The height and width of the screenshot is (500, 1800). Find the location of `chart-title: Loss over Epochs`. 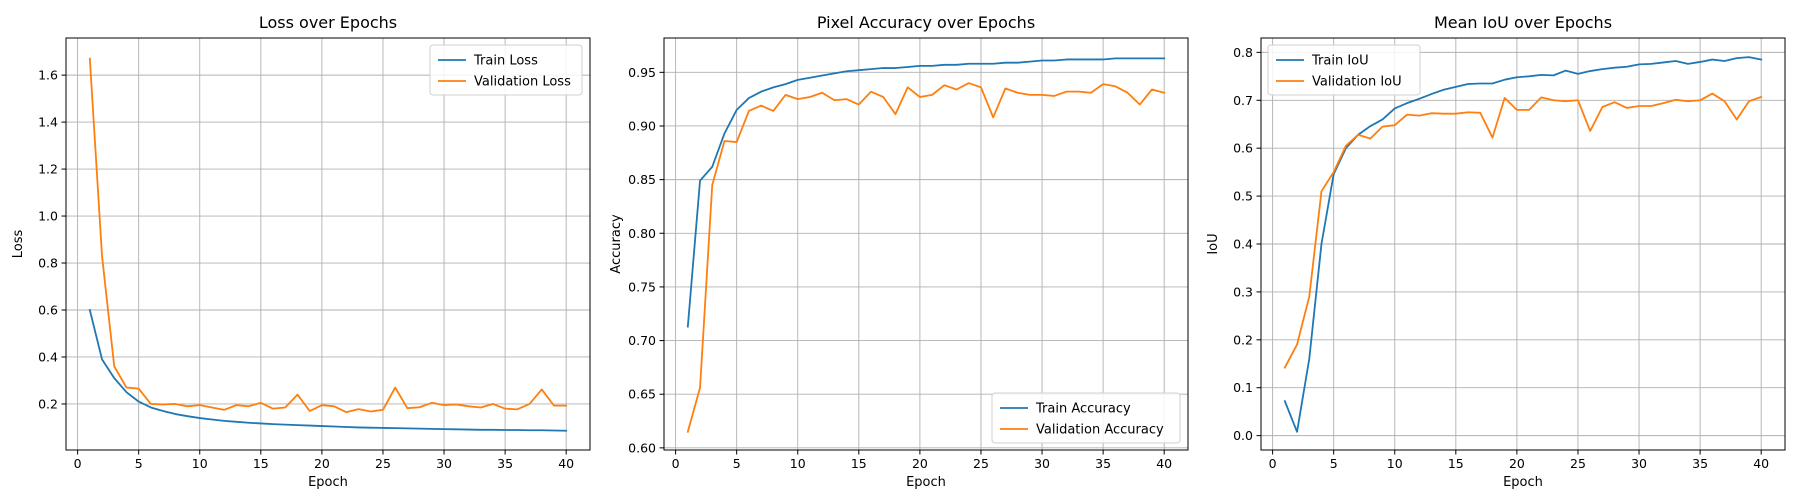

chart-title: Loss over Epochs is located at coordinates (328, 22).